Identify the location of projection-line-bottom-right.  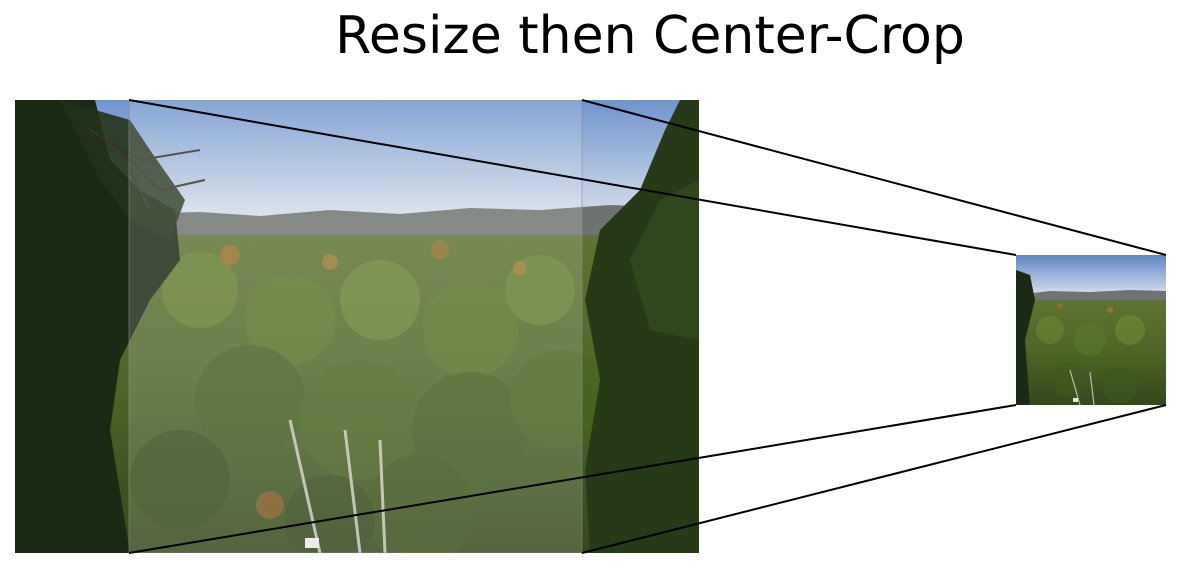
(874, 479).